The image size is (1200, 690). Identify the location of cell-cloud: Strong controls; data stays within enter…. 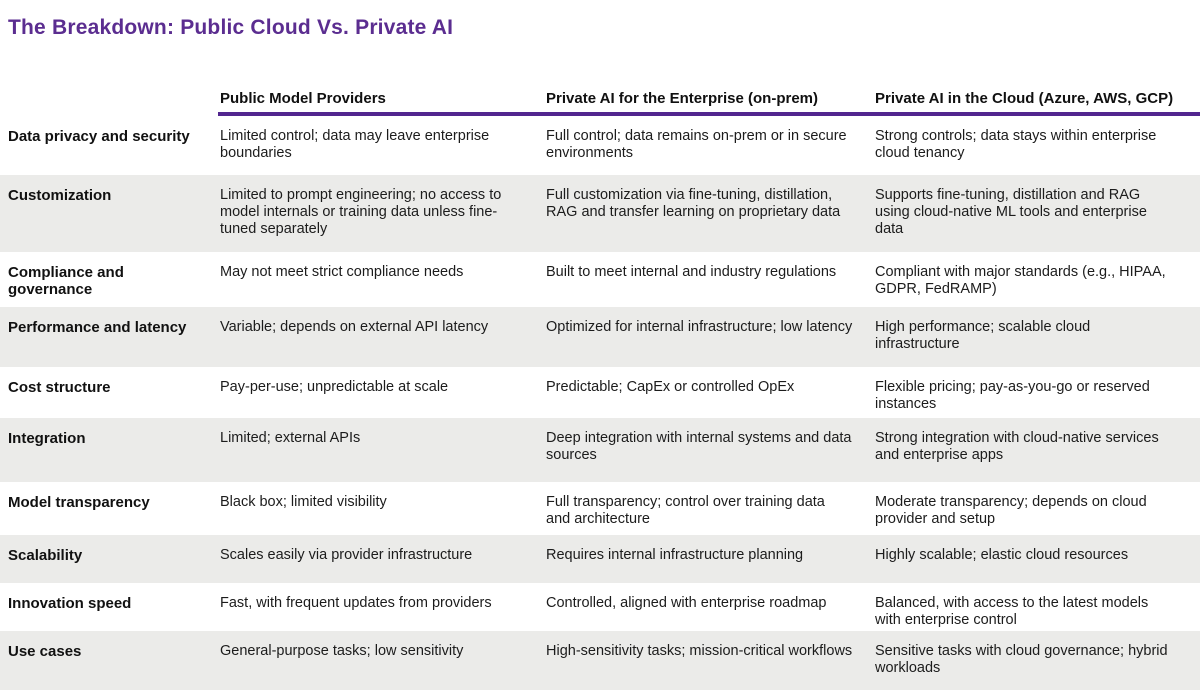
(1016, 145).